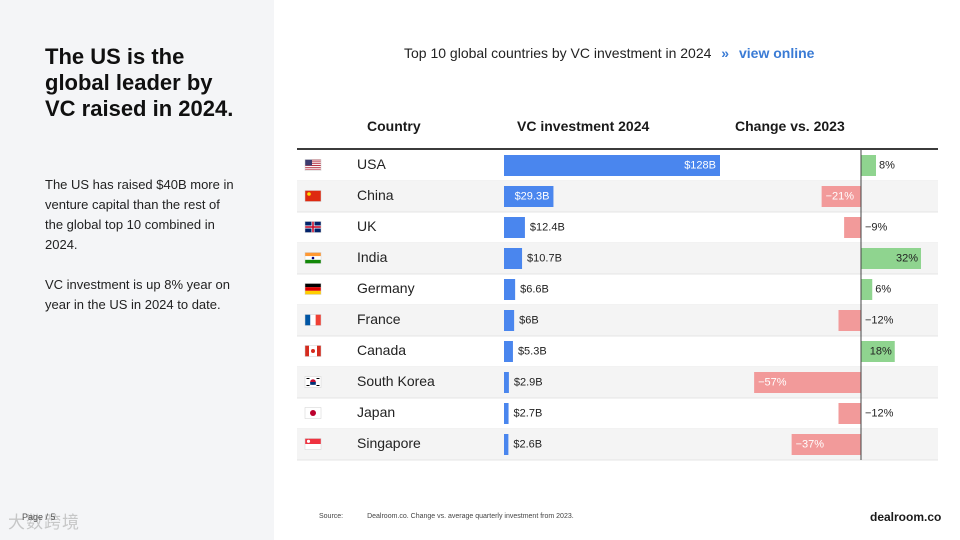 This screenshot has width=960, height=540. Describe the element at coordinates (372, 257) in the screenshot. I see `country-label: India` at that location.